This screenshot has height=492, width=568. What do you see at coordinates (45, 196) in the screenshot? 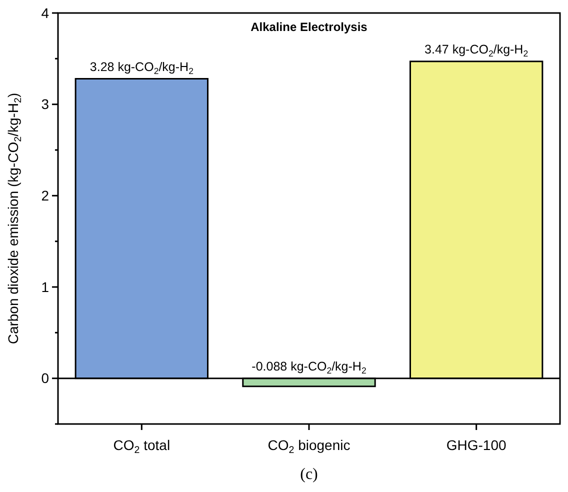
I see `y-tick-label: 2` at bounding box center [45, 196].